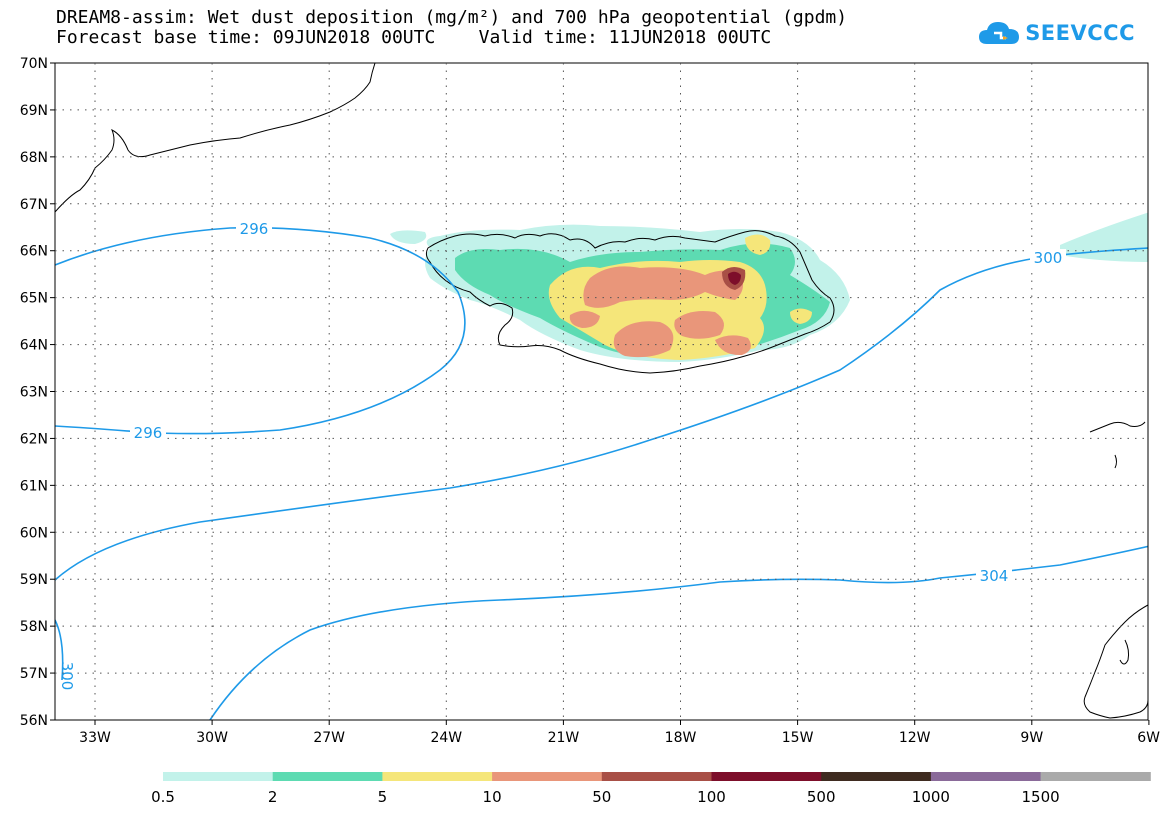 This screenshot has width=1175, height=815. I want to click on legend-label: 10, so click(492, 797).